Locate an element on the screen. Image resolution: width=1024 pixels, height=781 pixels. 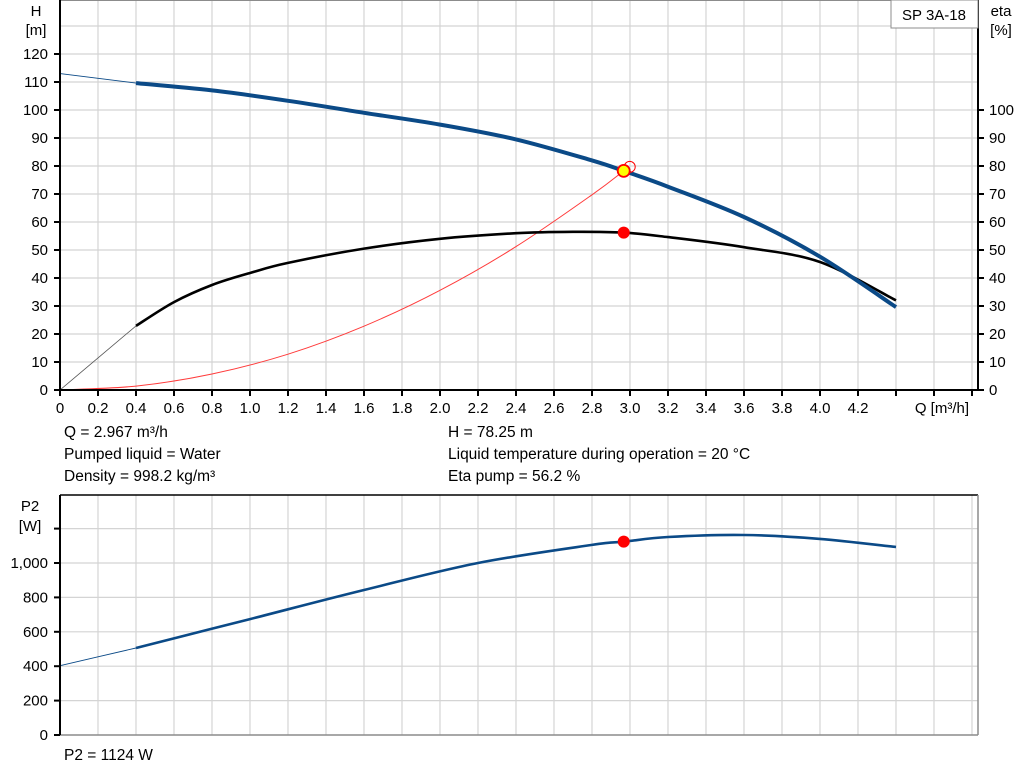
y-tick-label: 70 is located at coordinates (39, 194).